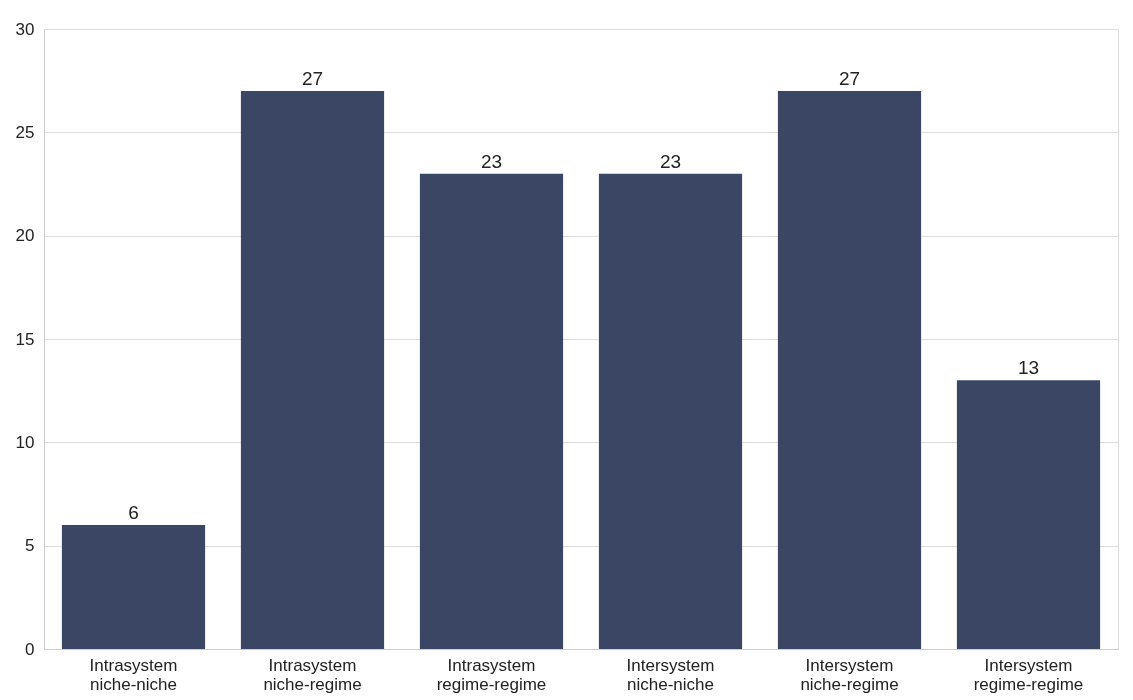  I want to click on y-tick-label: 0, so click(30, 649).